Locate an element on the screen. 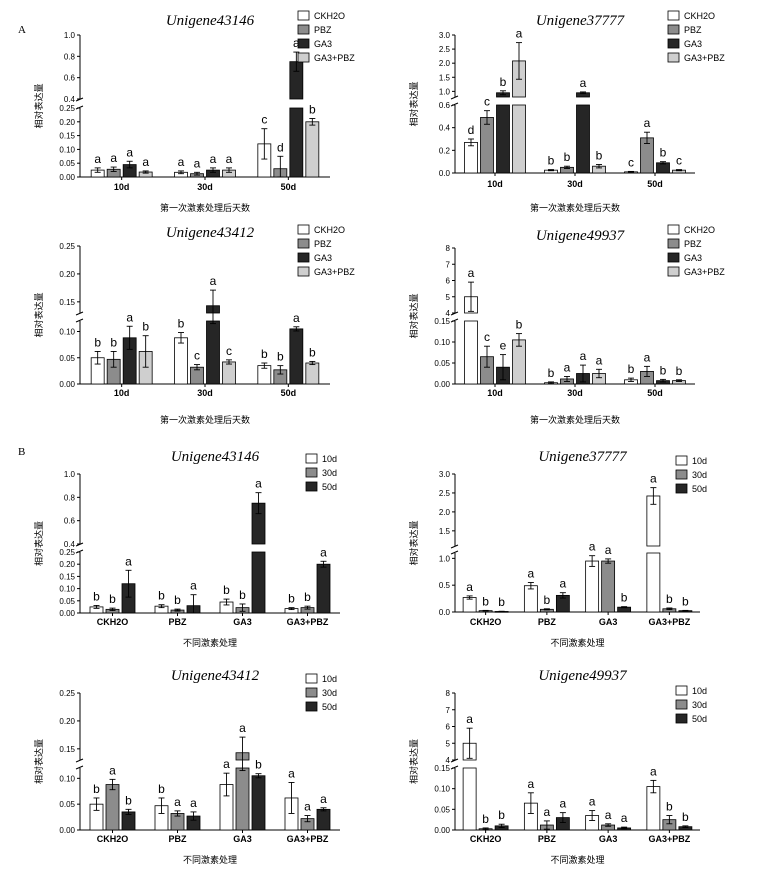  chart-title: Unigene37777 is located at coordinates (583, 457).